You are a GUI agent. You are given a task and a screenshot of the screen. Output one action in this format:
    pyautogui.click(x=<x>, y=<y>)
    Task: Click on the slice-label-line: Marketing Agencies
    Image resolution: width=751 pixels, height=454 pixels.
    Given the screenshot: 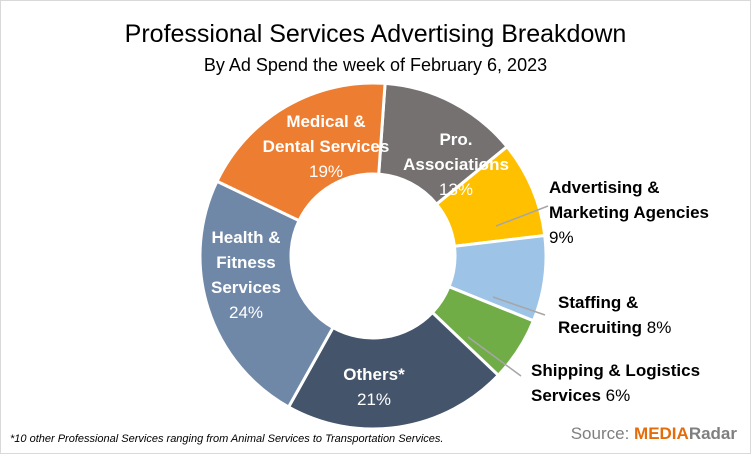 What is the action you would take?
    pyautogui.click(x=629, y=212)
    